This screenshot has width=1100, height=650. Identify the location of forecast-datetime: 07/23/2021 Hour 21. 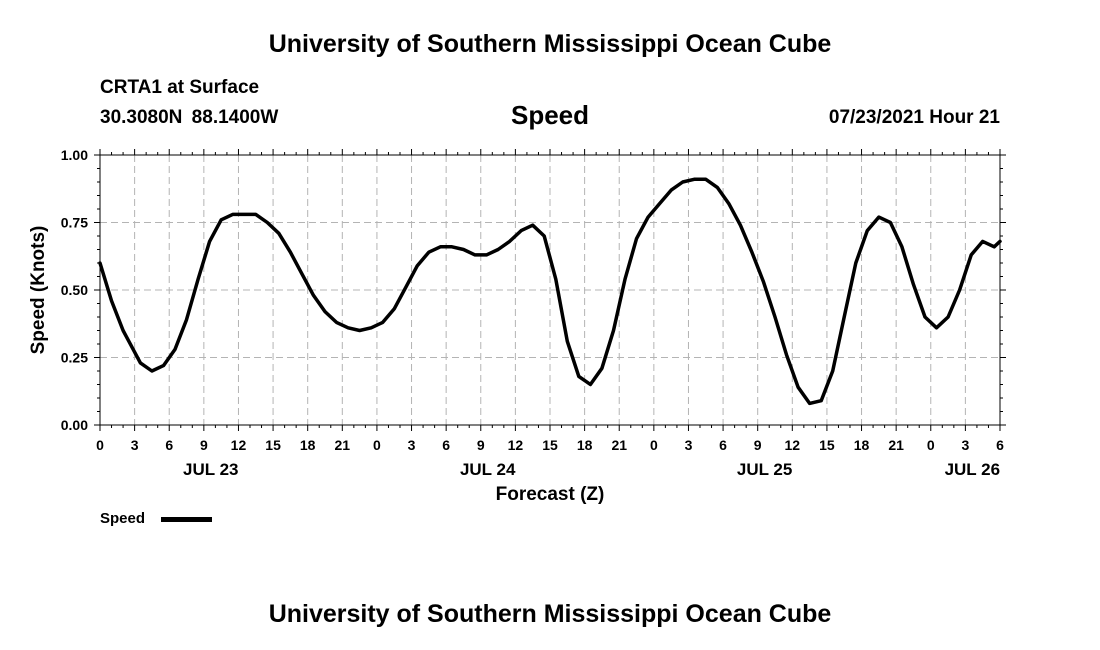
(914, 117).